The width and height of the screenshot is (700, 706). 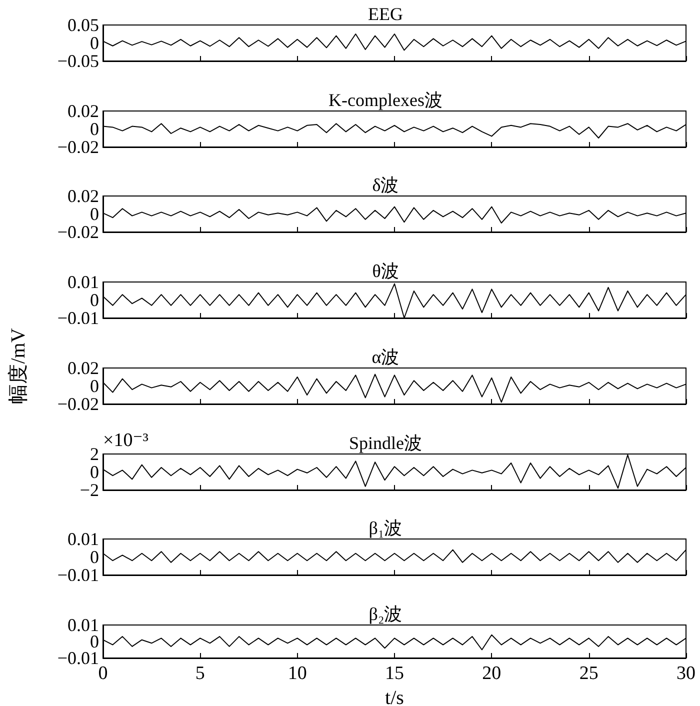 I want to click on x-tick-label: 10, so click(x=297, y=673).